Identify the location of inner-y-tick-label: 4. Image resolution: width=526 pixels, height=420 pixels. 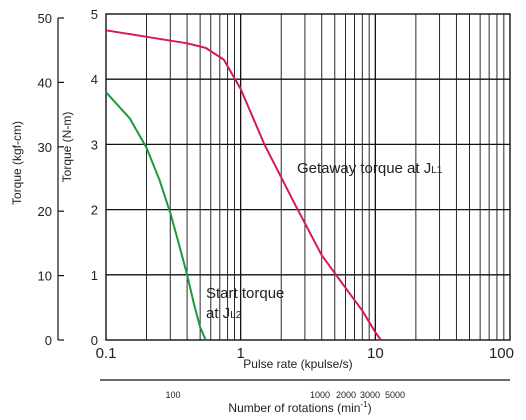
(94, 79).